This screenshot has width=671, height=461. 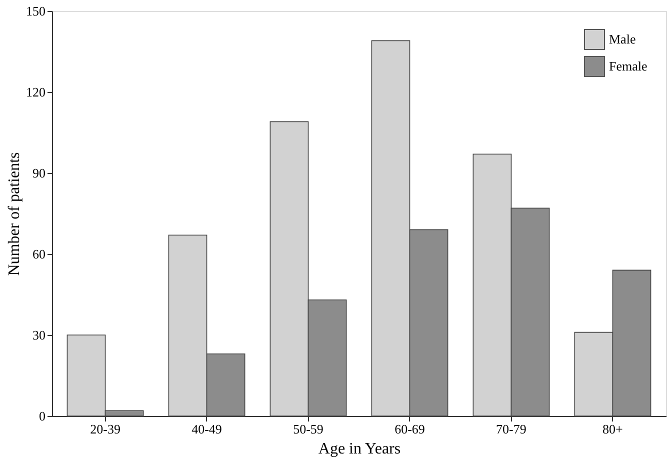 What do you see at coordinates (308, 429) in the screenshot?
I see `x-tick-label: 50-59` at bounding box center [308, 429].